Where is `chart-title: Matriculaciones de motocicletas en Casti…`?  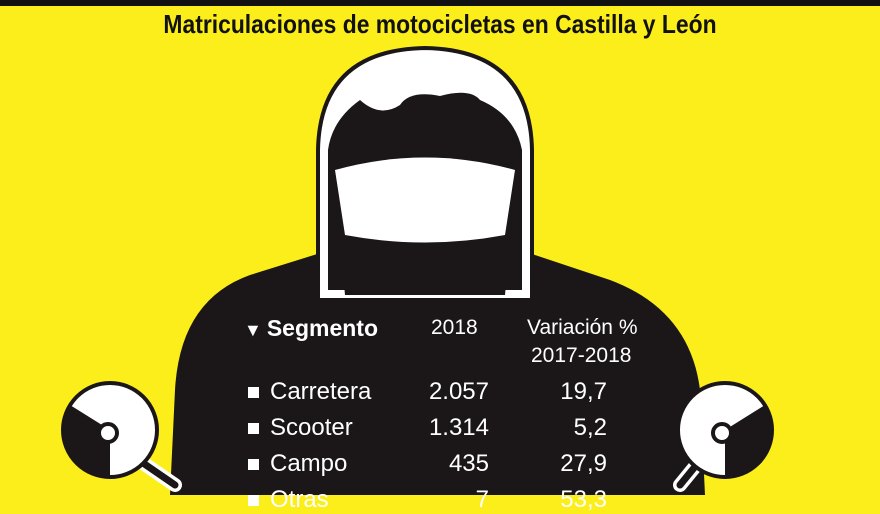
chart-title: Matriculaciones de motocicletas en Casti… is located at coordinates (440, 24).